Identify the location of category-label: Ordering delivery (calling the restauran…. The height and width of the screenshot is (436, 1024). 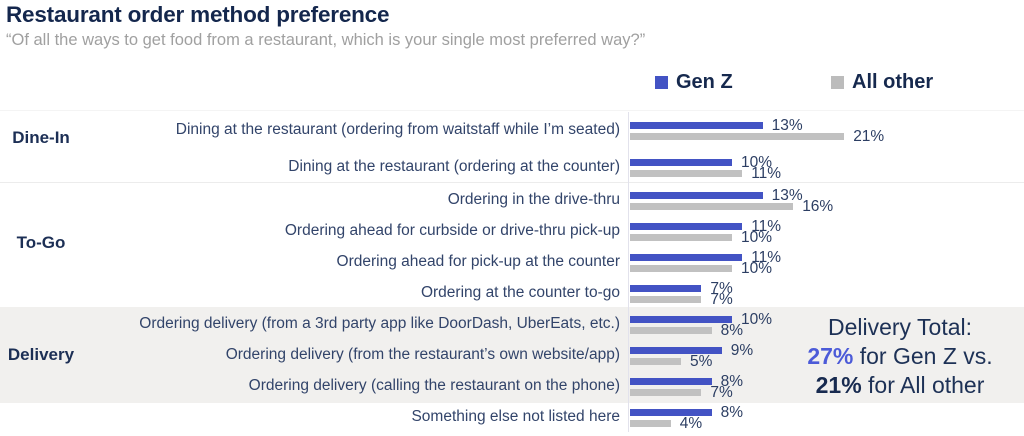
(434, 385).